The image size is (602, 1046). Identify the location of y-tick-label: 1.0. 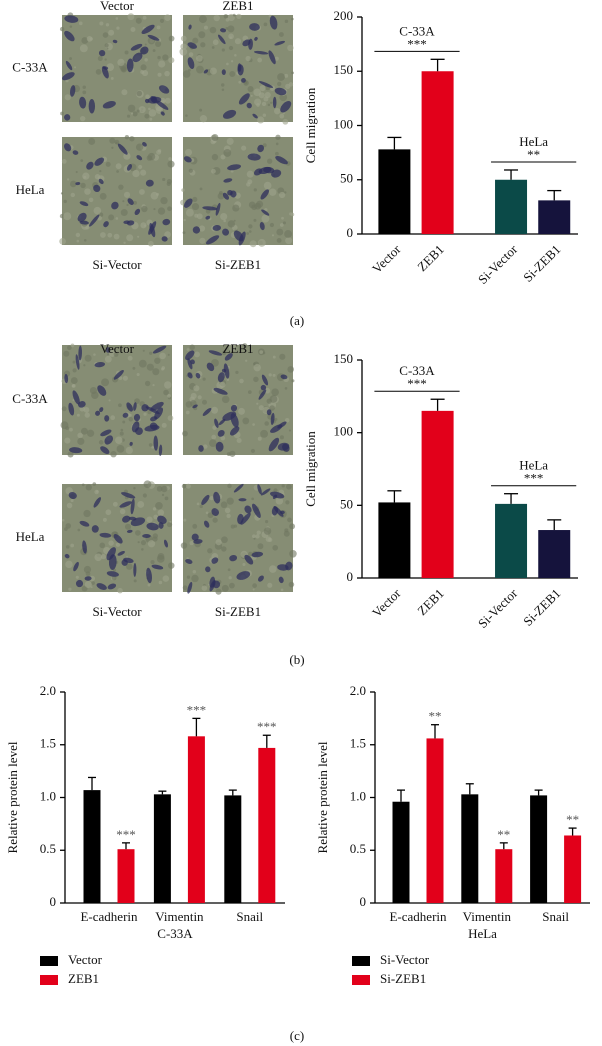
(48, 795).